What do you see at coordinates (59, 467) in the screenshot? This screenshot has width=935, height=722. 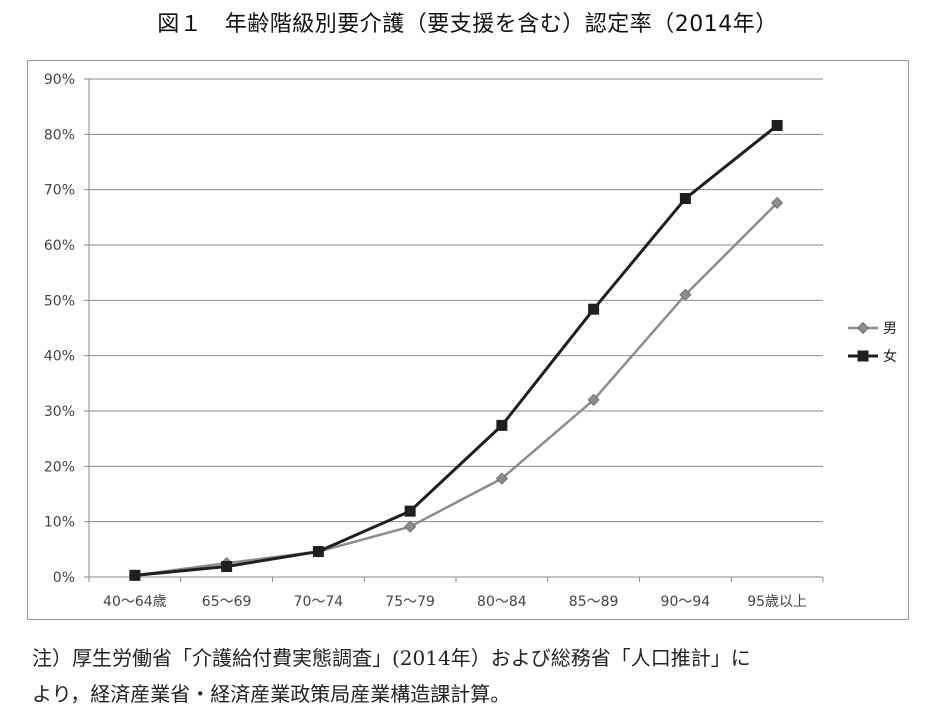 I see `y-tick-label: 20%` at bounding box center [59, 467].